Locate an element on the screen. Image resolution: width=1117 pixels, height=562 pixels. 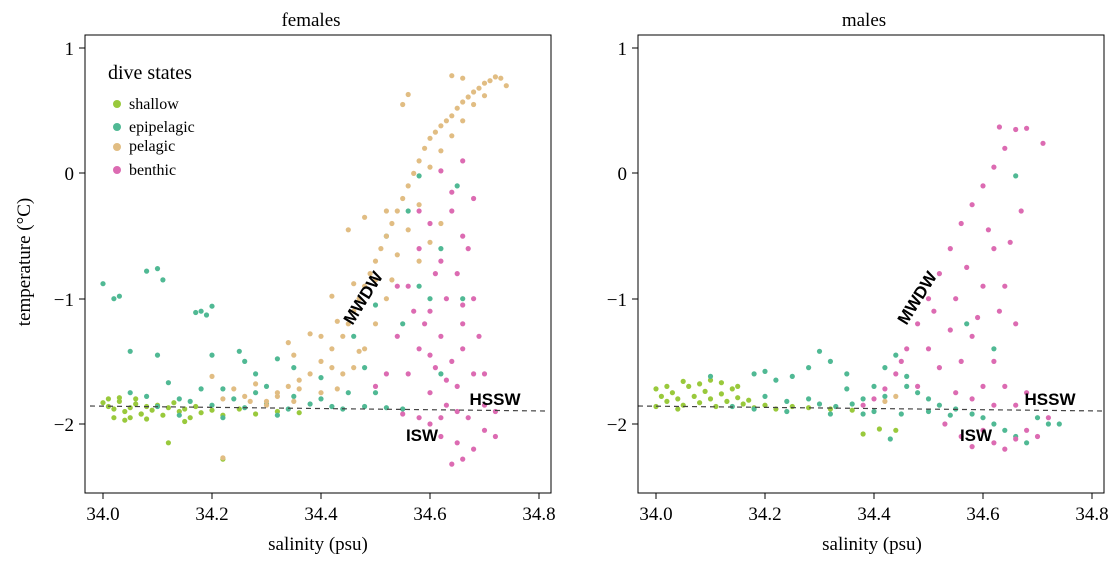
isw-annotation: ISW is located at coordinates (422, 435).